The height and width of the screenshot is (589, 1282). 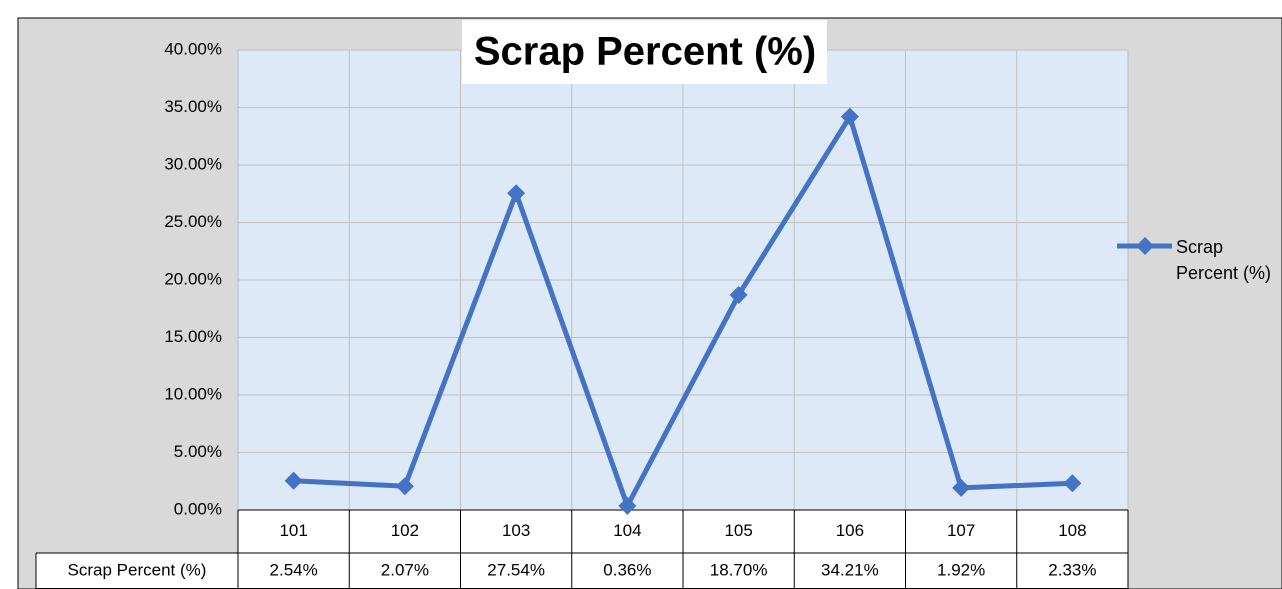 What do you see at coordinates (738, 530) in the screenshot?
I see `x-tick-label: 105` at bounding box center [738, 530].